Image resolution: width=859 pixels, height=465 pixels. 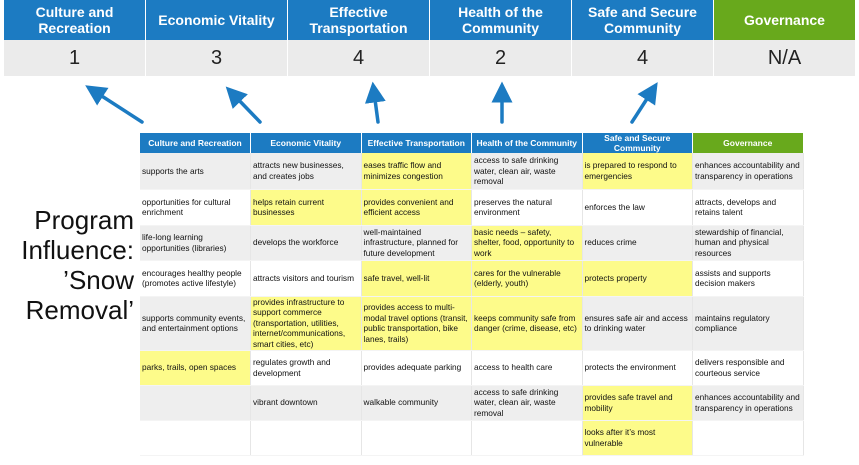 I want to click on label-line: Program, so click(x=84, y=220).